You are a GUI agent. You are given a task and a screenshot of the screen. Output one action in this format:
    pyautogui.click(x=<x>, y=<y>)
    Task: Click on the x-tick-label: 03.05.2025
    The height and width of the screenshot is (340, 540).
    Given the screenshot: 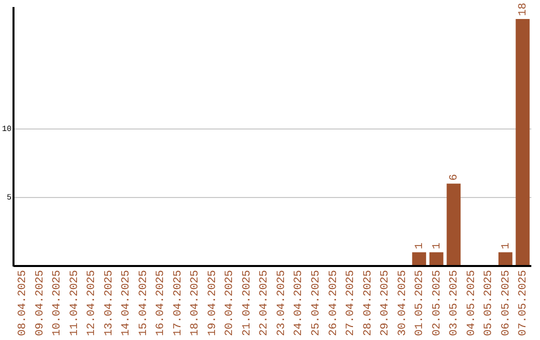 What is the action you would take?
    pyautogui.click(x=454, y=303)
    